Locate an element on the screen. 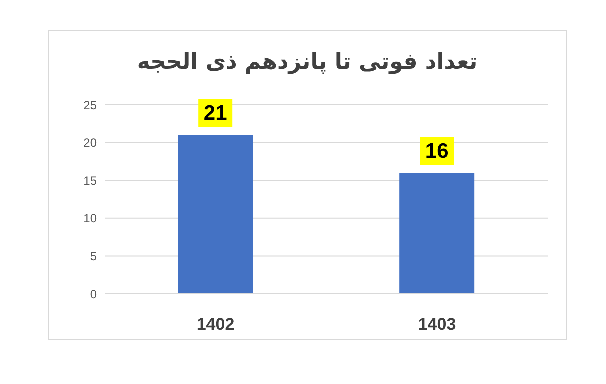 Image resolution: width=606 pixels, height=384 pixels. x-tick-label: 1402 is located at coordinates (215, 324).